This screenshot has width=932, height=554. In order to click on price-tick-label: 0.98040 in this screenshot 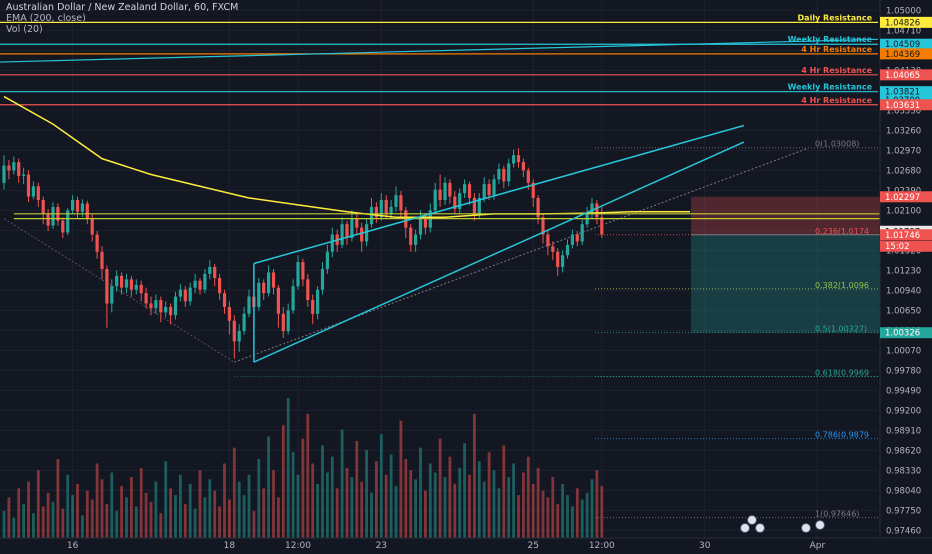, I will do `click(903, 491)`.